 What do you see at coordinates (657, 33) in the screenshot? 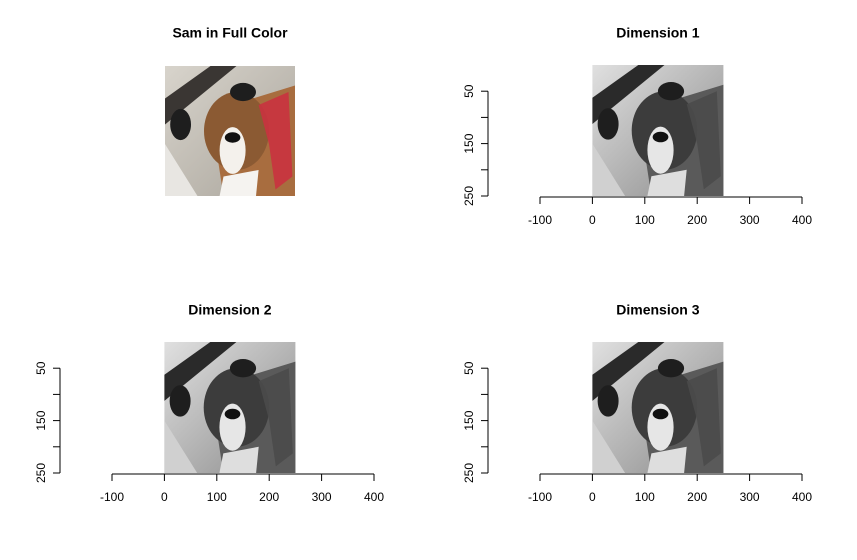
I see `panel-title: Dimension 1` at bounding box center [657, 33].